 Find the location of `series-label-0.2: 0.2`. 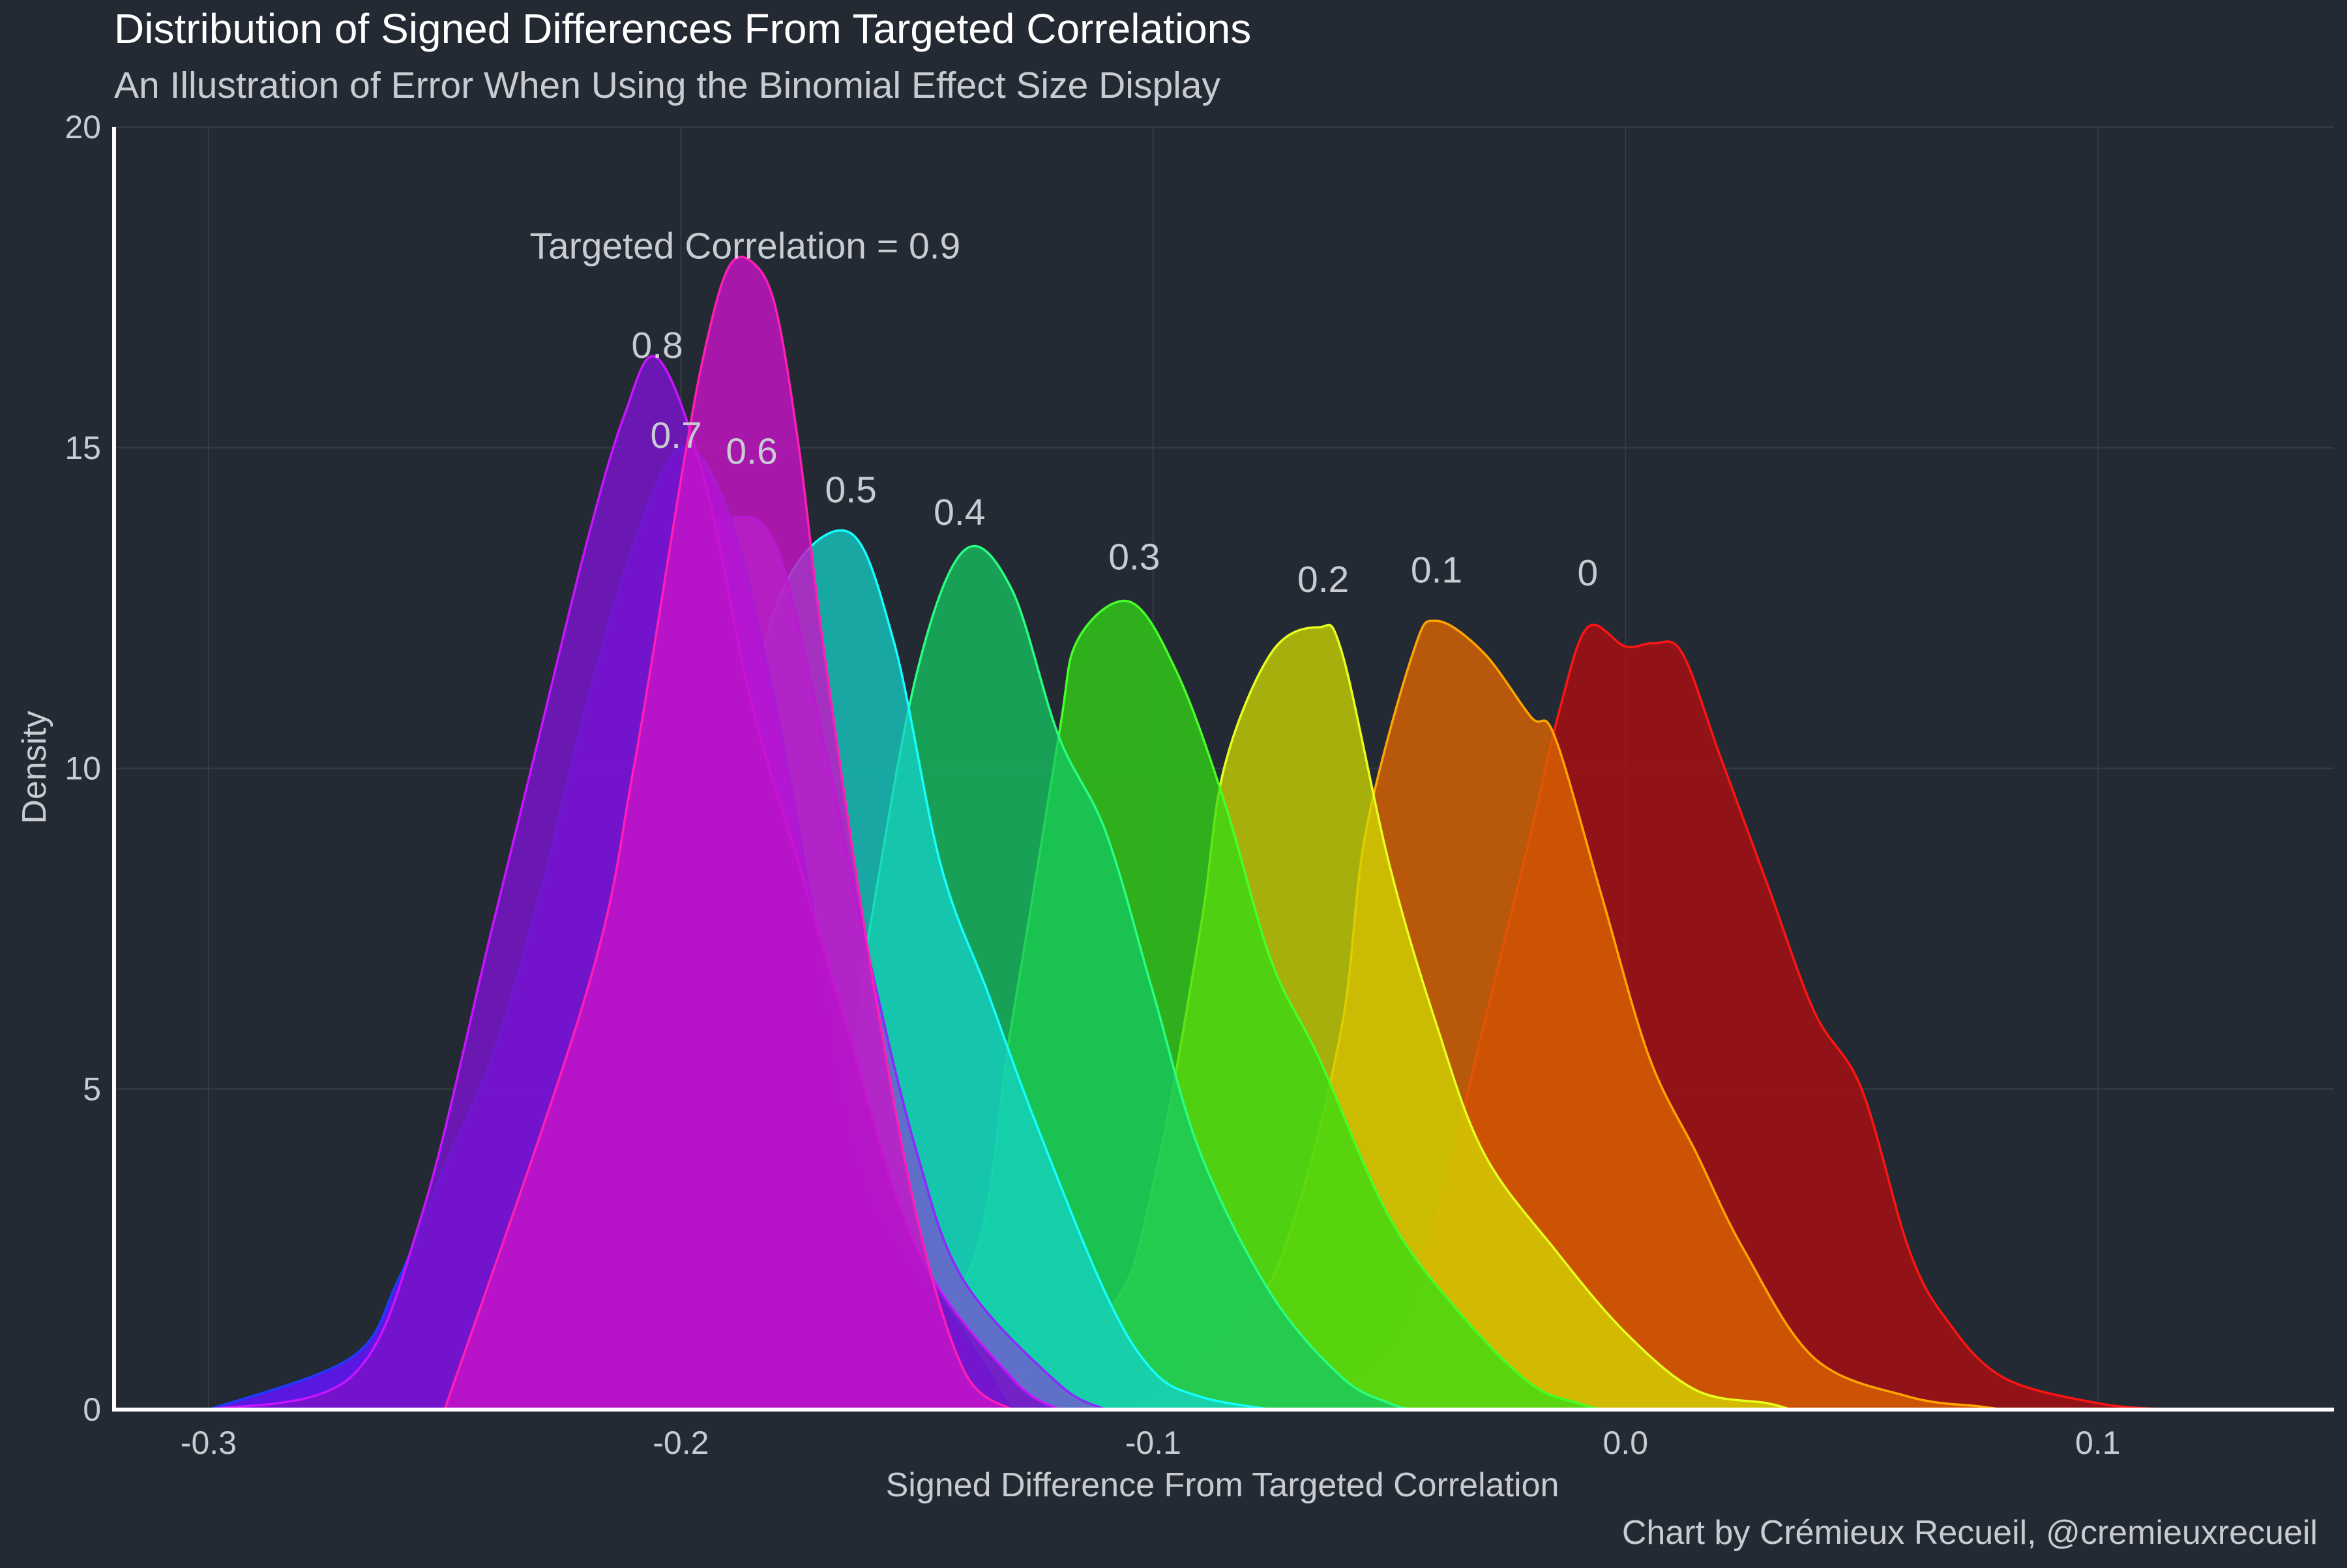

series-label-0.2: 0.2 is located at coordinates (1323, 580).